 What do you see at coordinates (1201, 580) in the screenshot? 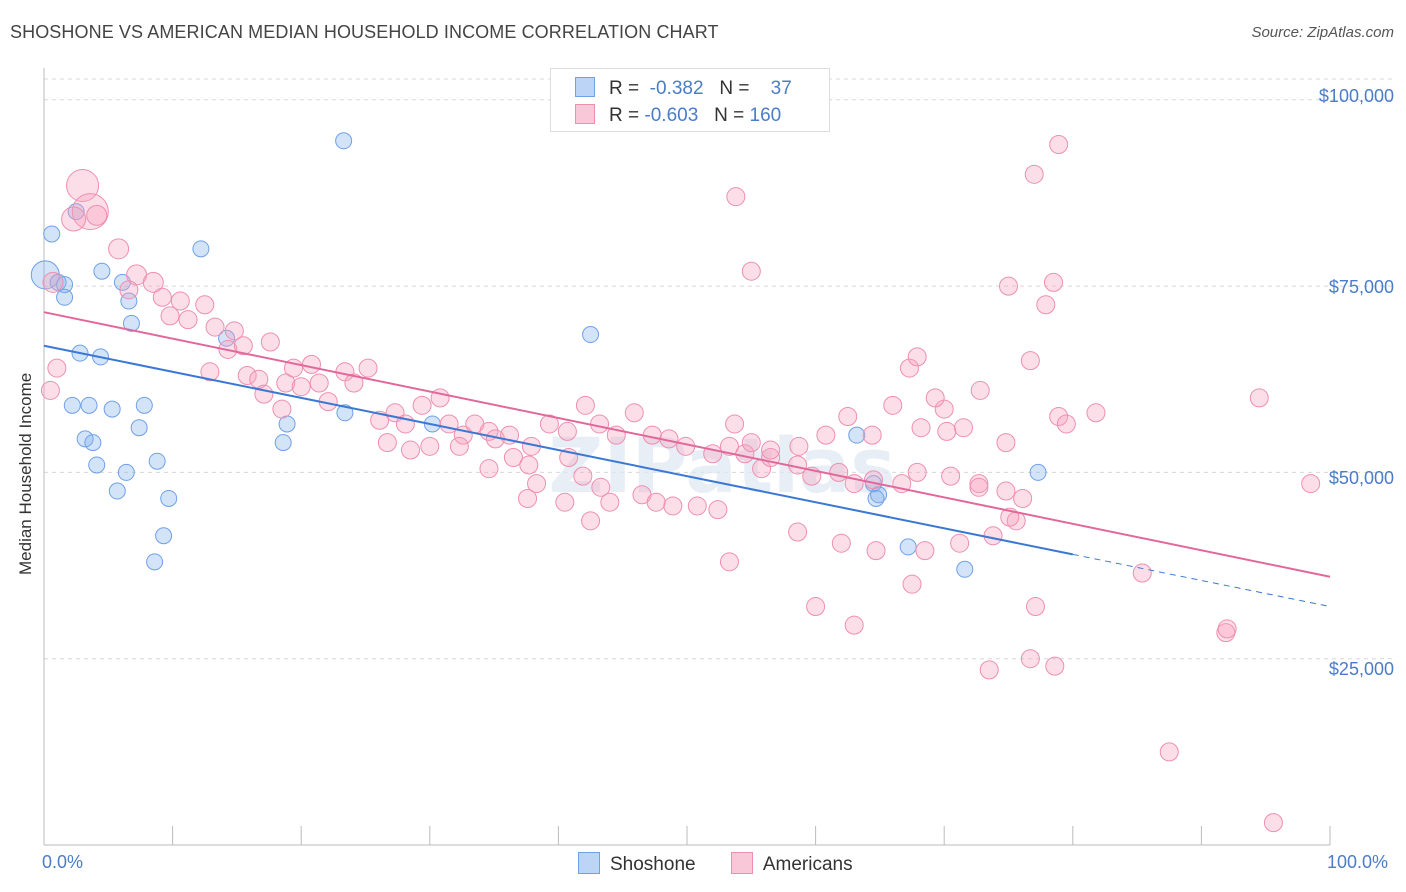
I see `shoshone-trendline-extension` at bounding box center [1201, 580].